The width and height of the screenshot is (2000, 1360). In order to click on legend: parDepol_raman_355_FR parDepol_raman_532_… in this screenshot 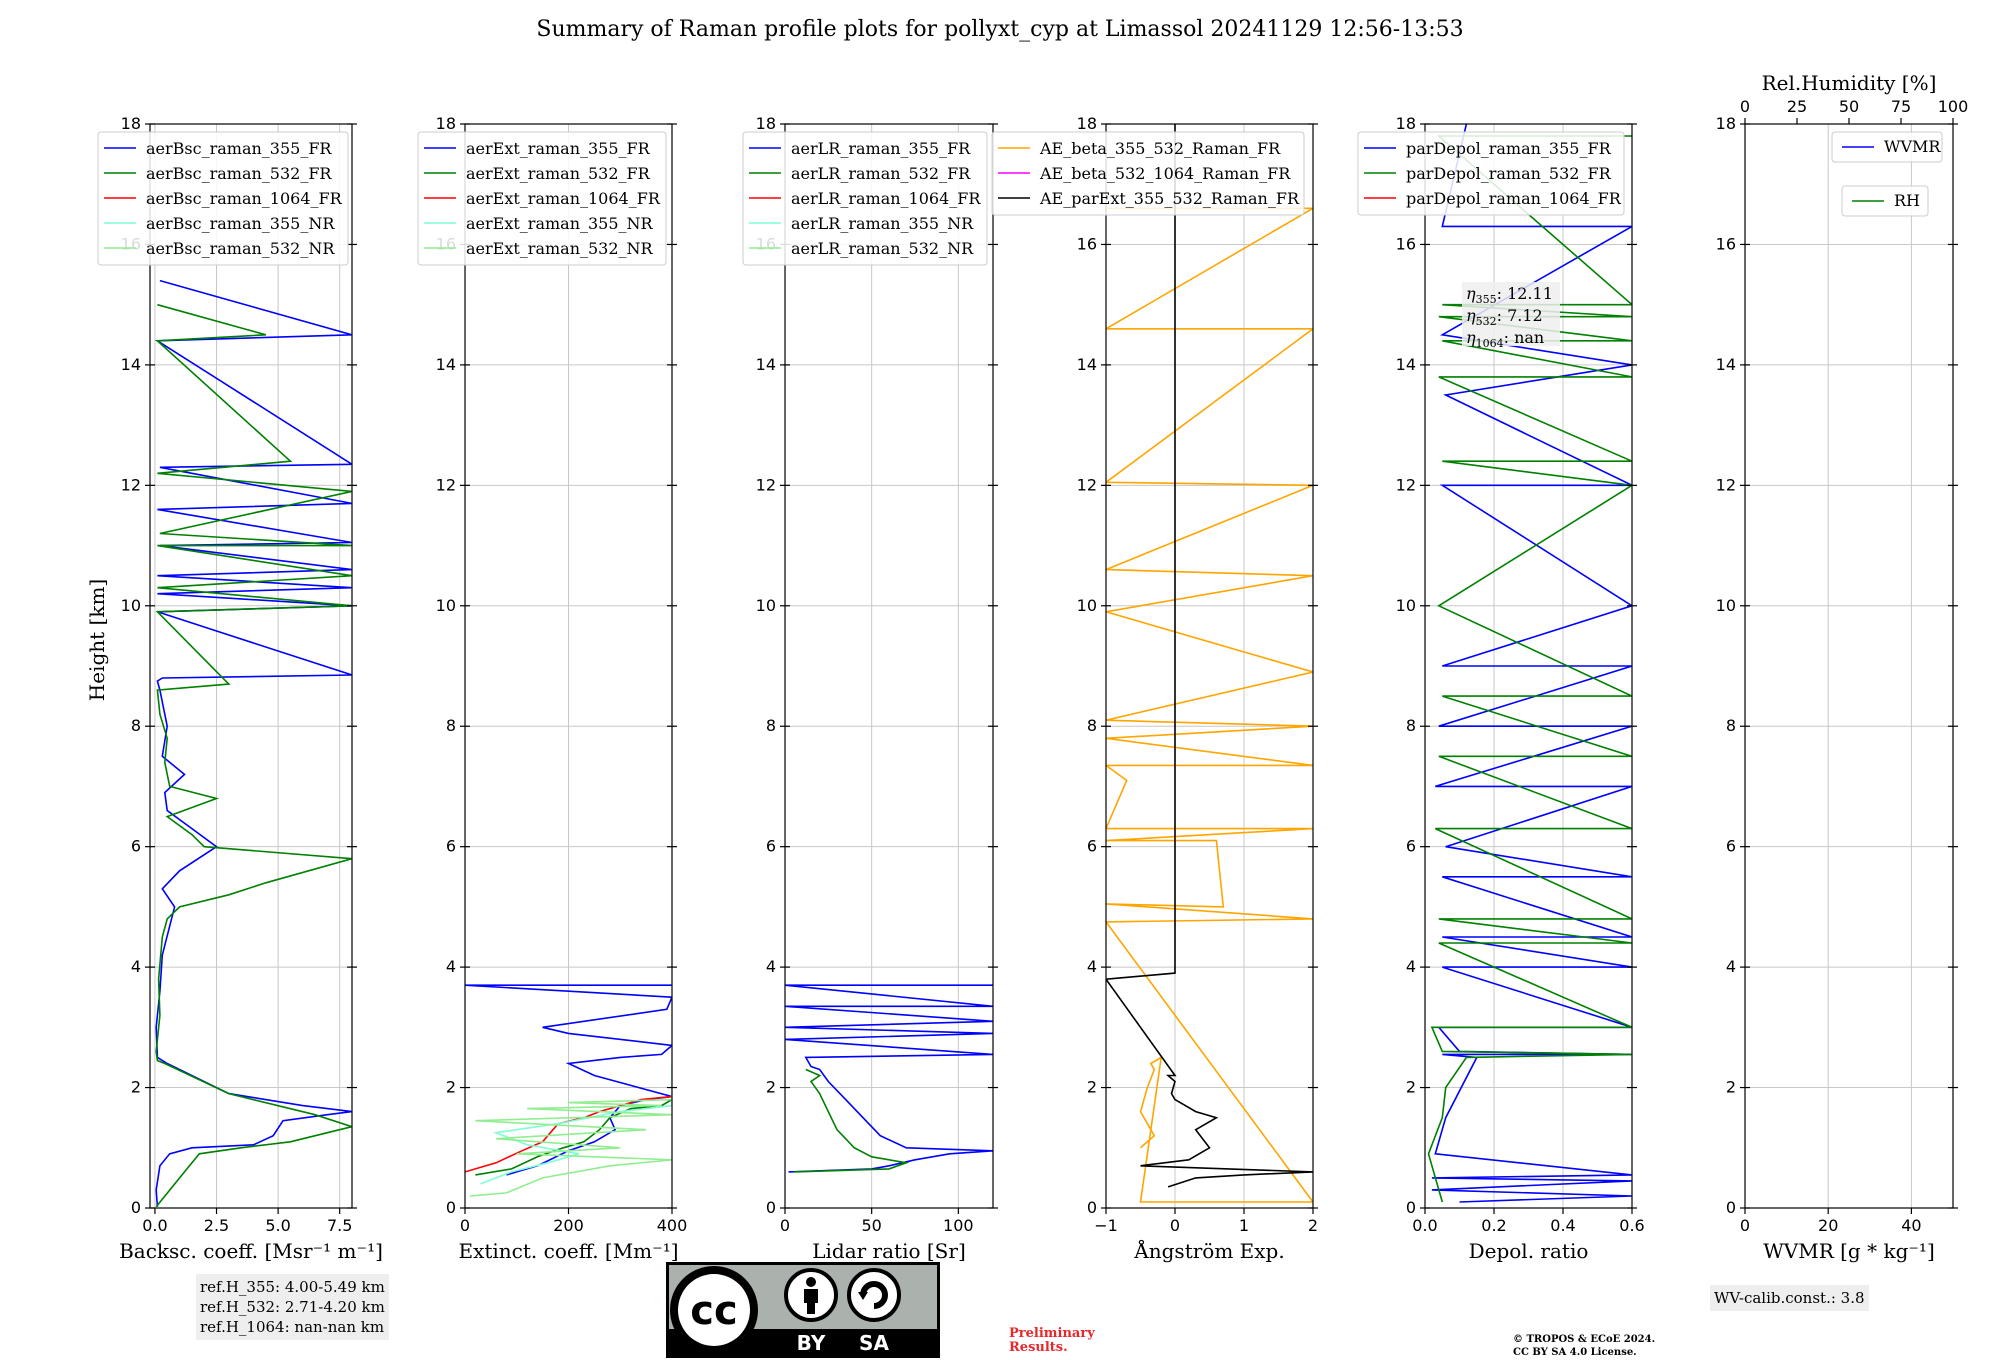, I will do `click(1491, 173)`.